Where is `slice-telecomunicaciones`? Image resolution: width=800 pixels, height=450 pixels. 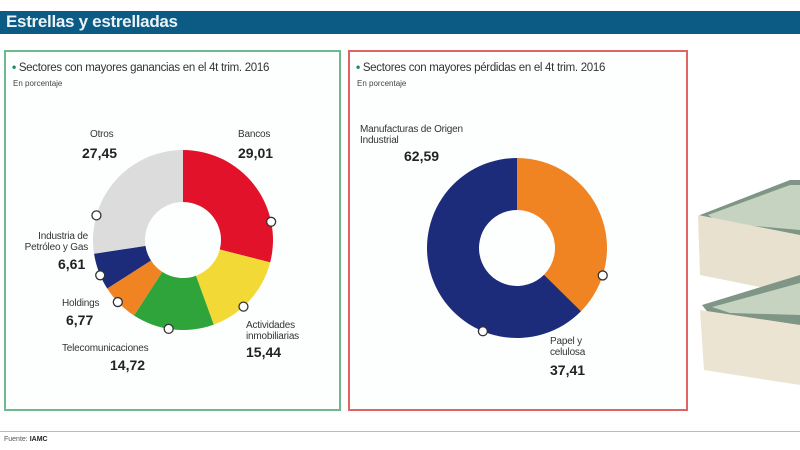
slice-telecomunicaciones is located at coordinates (173, 300).